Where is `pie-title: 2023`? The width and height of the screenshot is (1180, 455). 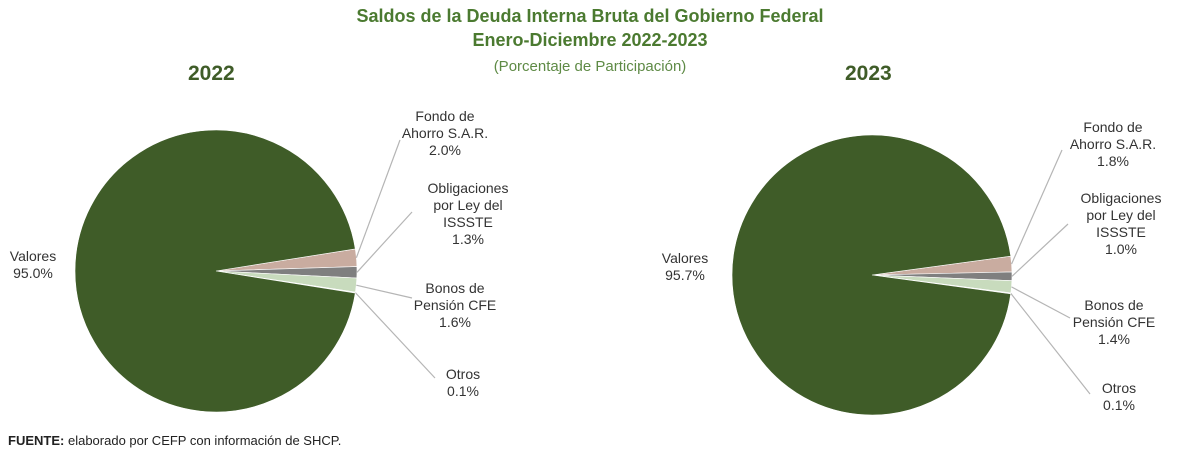 pie-title: 2023 is located at coordinates (868, 73).